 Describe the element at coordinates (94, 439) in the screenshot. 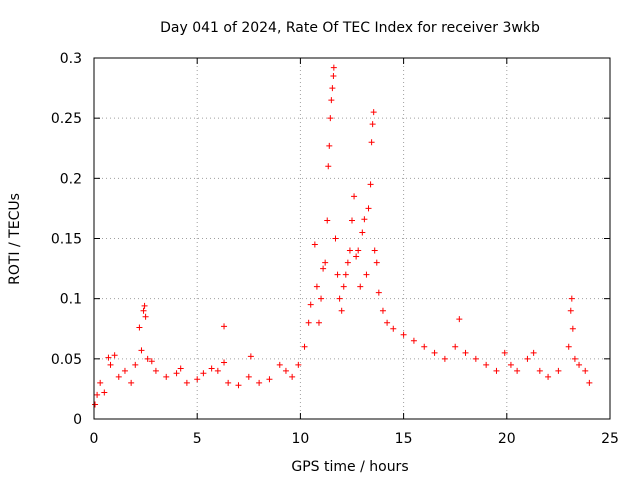

I see `x-tick-label: 0` at that location.